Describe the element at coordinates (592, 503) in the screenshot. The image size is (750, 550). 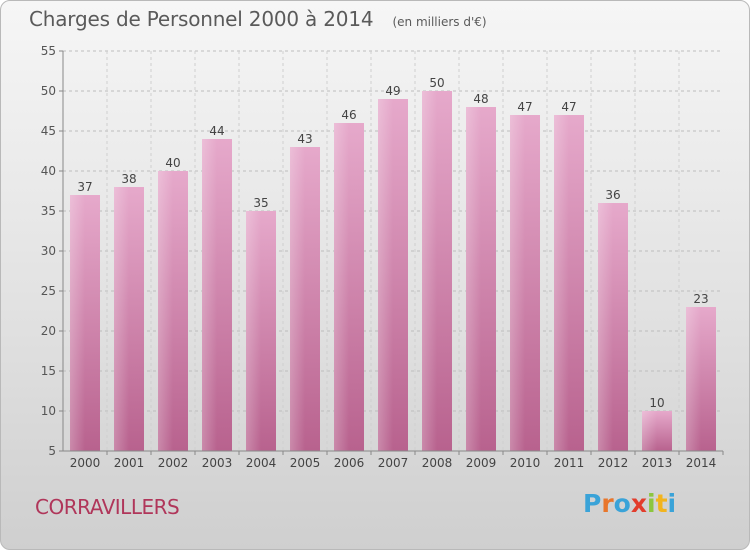
I see `logo-letter: P` at that location.